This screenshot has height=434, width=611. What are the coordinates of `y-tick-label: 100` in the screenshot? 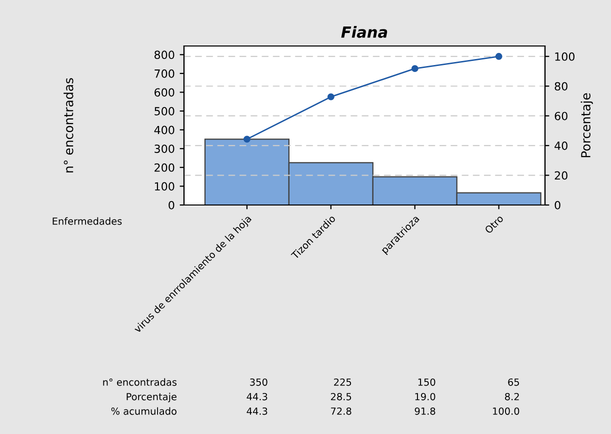 It's located at (164, 186).